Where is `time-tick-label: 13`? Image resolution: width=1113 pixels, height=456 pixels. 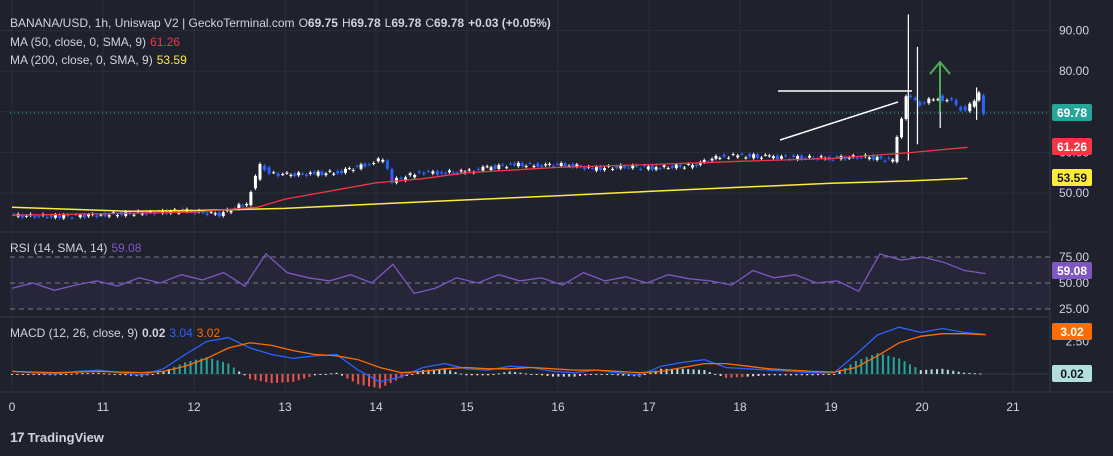 time-tick-label: 13 is located at coordinates (285, 407).